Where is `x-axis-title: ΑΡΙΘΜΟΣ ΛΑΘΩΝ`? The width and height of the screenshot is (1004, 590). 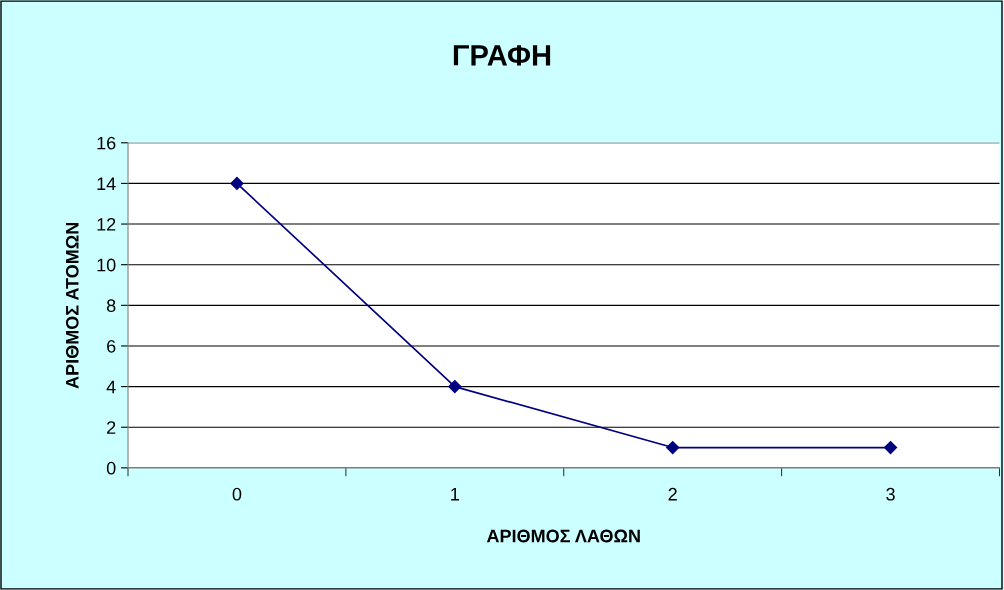 x-axis-title: ΑΡΙΘΜΟΣ ΛΑΘΩΝ is located at coordinates (563, 536).